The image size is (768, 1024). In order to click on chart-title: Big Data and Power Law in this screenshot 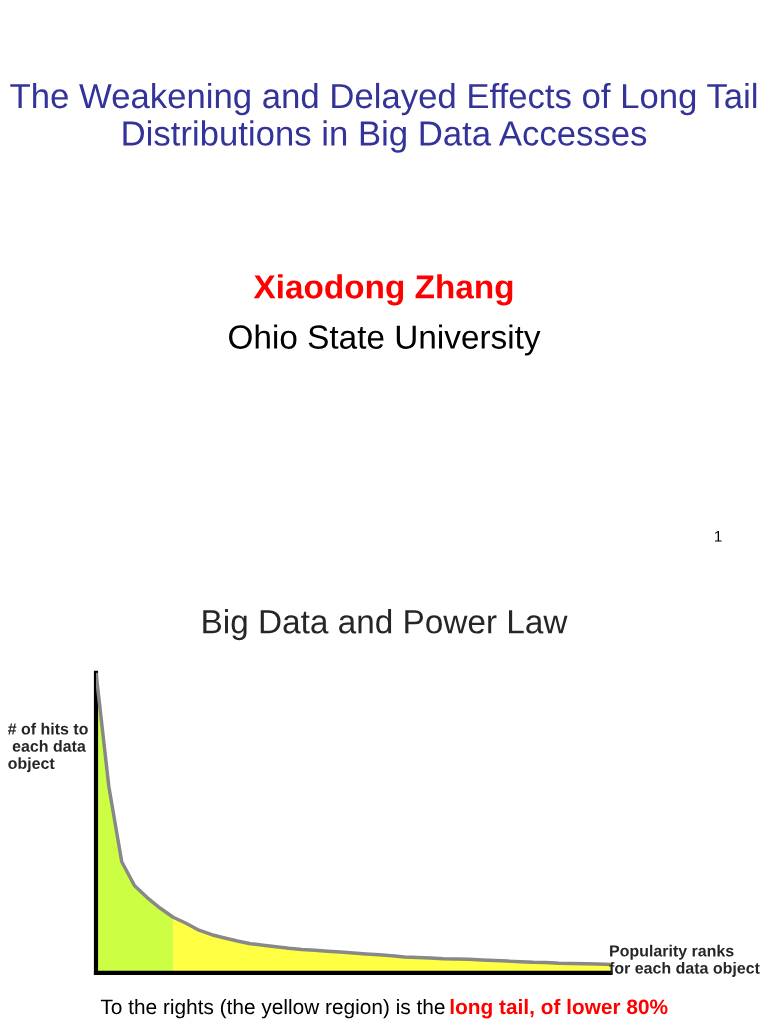, I will do `click(385, 625)`.